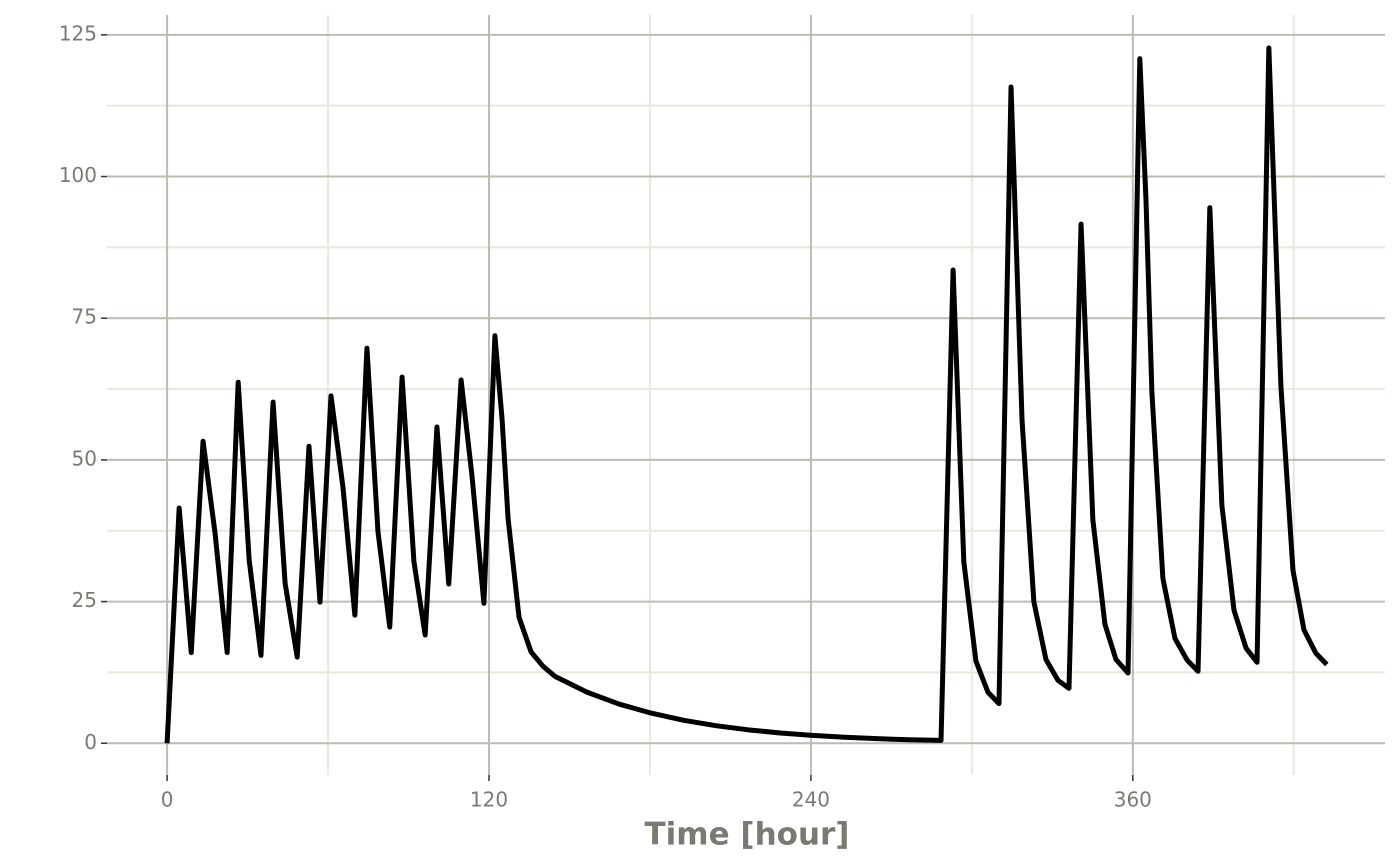  Describe the element at coordinates (167, 800) in the screenshot. I see `x-tick-label: 0` at that location.